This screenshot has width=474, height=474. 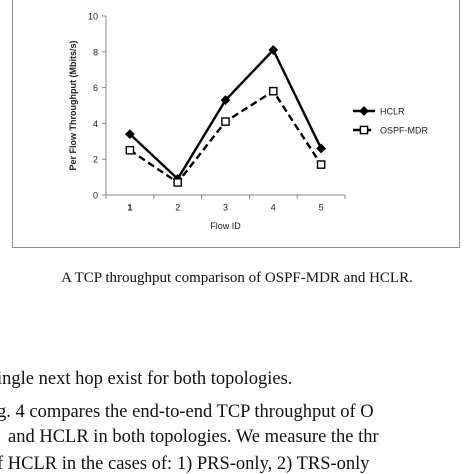 What do you see at coordinates (392, 112) in the screenshot?
I see `legend-label-hclr: HCLR` at bounding box center [392, 112].